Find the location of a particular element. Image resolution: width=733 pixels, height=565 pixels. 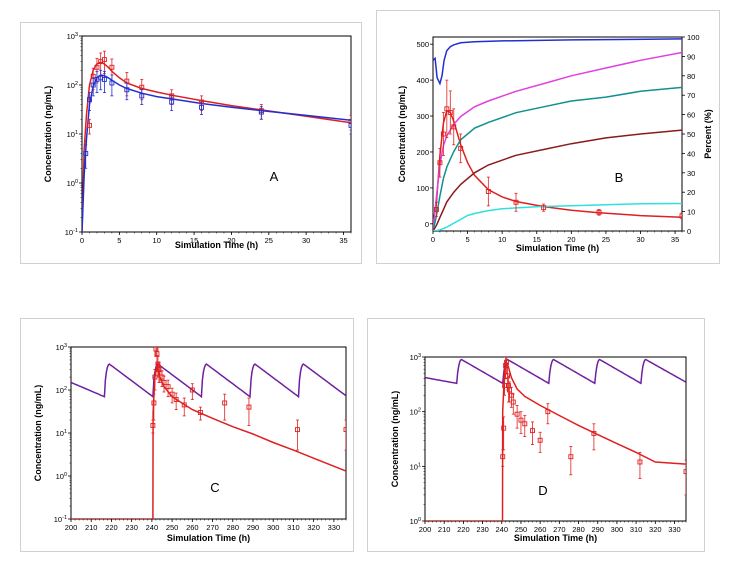

y2-tick-label: 90 is located at coordinates (691, 56).